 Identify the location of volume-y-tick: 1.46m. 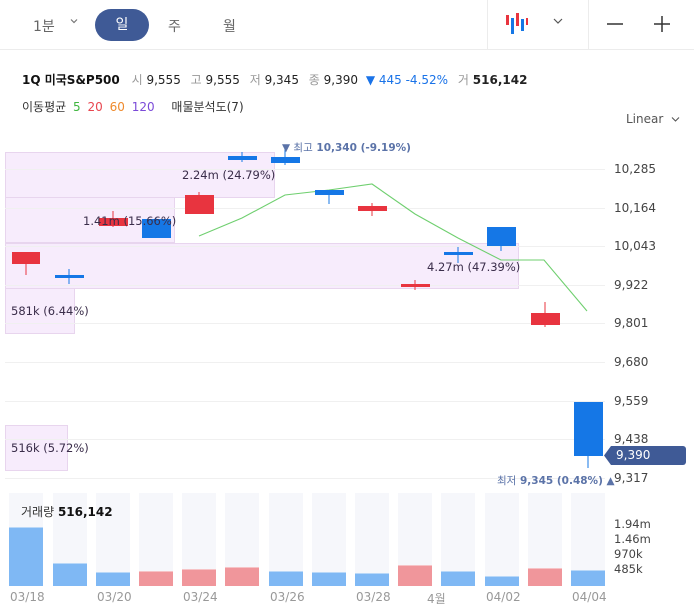
(632, 539).